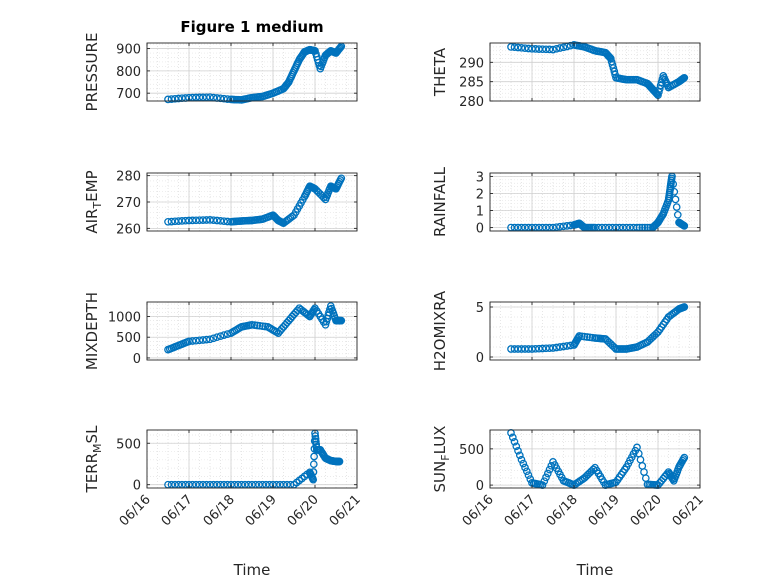 This screenshot has width=778, height=583. Describe the element at coordinates (128, 203) in the screenshot. I see `y-tick-label: 270` at that location.